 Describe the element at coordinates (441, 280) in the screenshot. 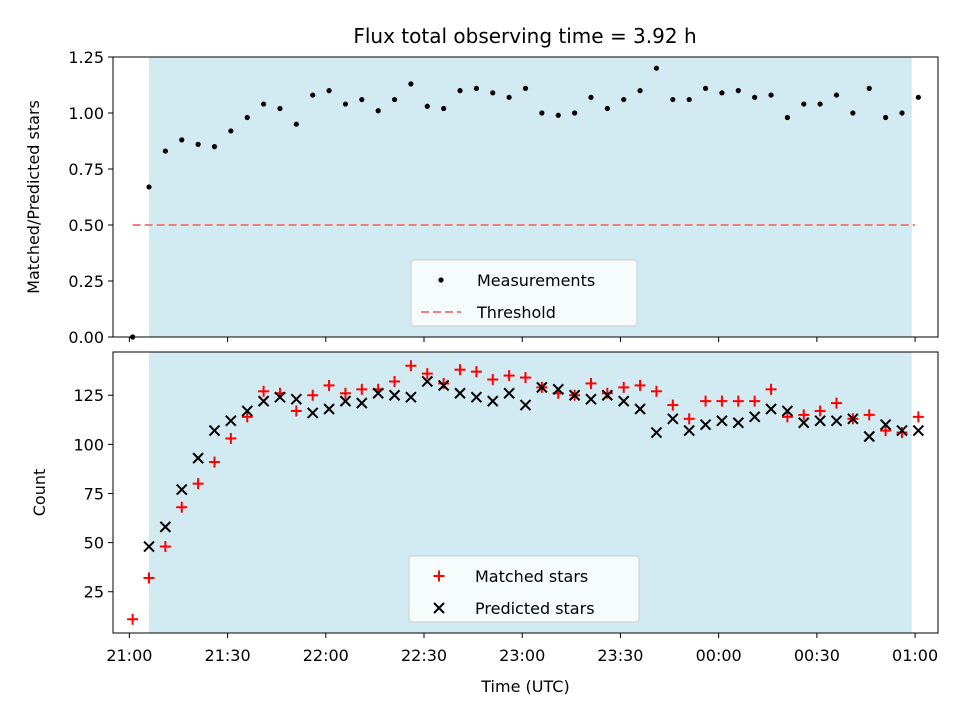

I see `legend-marker-measurements` at that location.